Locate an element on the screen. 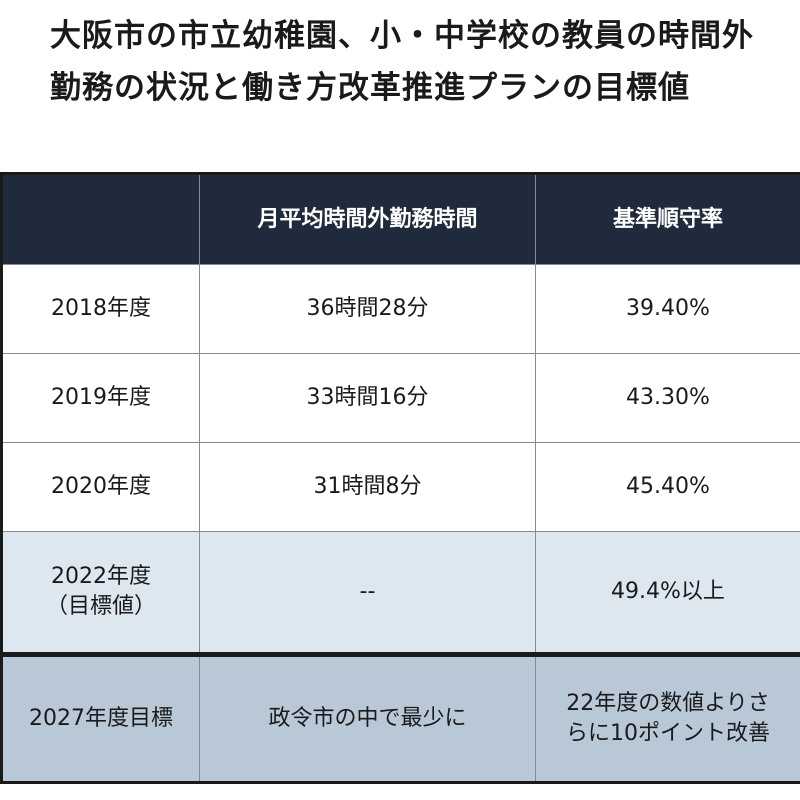  header-empty is located at coordinates (100, 218).